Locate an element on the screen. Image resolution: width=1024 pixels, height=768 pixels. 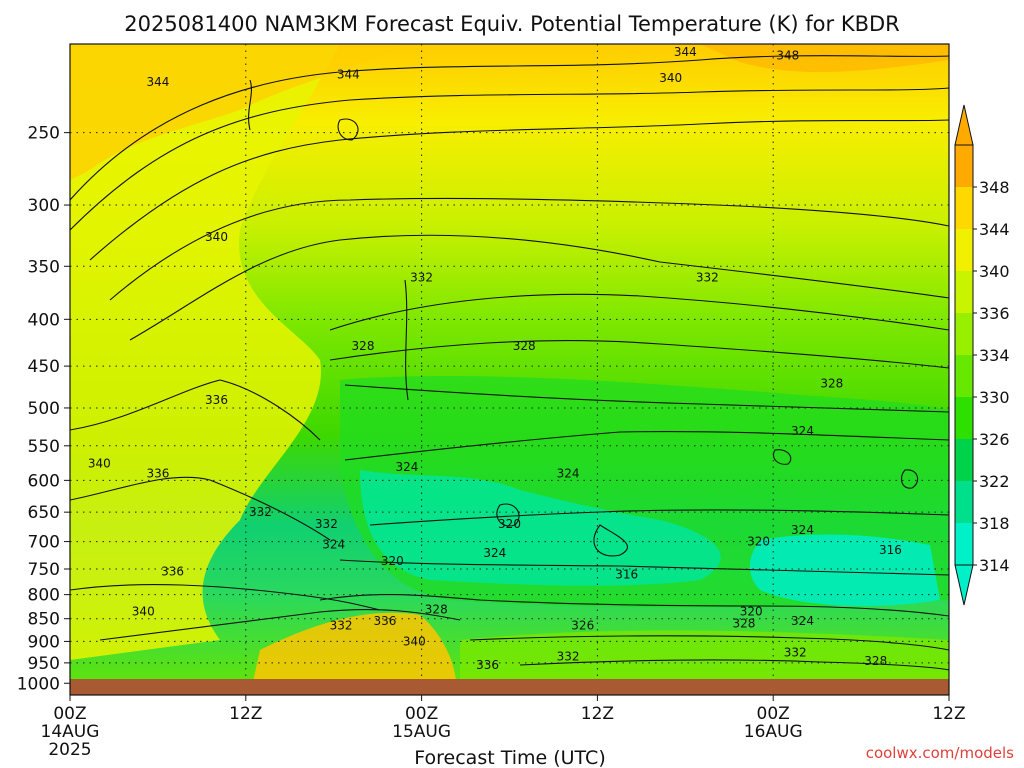
colorbar-label: 330 is located at coordinates (994, 397).